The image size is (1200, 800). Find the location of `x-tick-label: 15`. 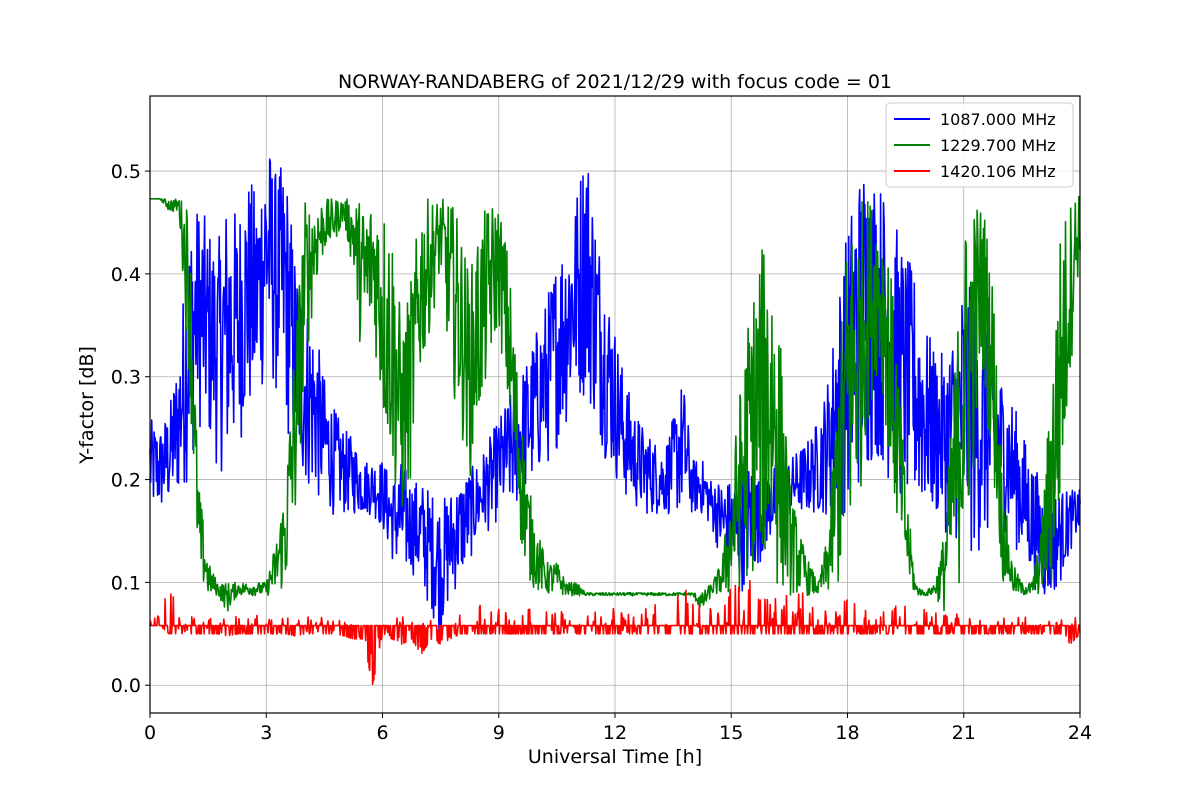

x-tick-label: 15 is located at coordinates (731, 733).